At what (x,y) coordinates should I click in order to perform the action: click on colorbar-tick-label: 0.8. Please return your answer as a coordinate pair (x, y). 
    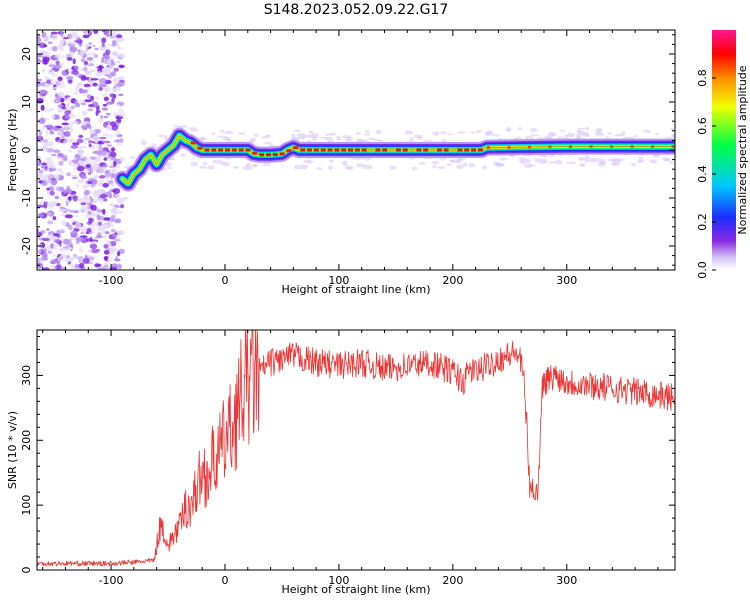
    Looking at the image, I should click on (702, 78).